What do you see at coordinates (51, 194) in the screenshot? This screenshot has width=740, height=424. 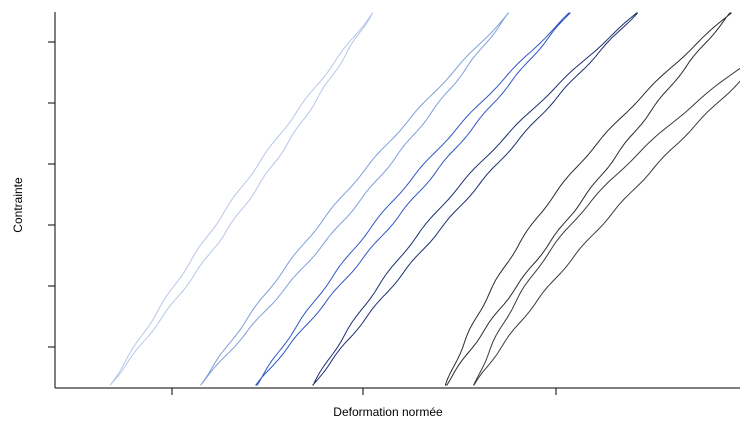 I see `y-ticks` at bounding box center [51, 194].